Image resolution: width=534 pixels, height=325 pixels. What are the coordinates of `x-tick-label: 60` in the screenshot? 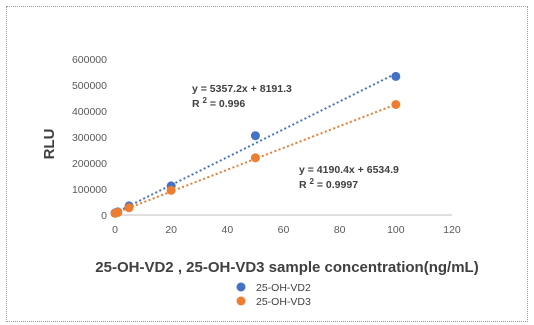 It's located at (284, 230).